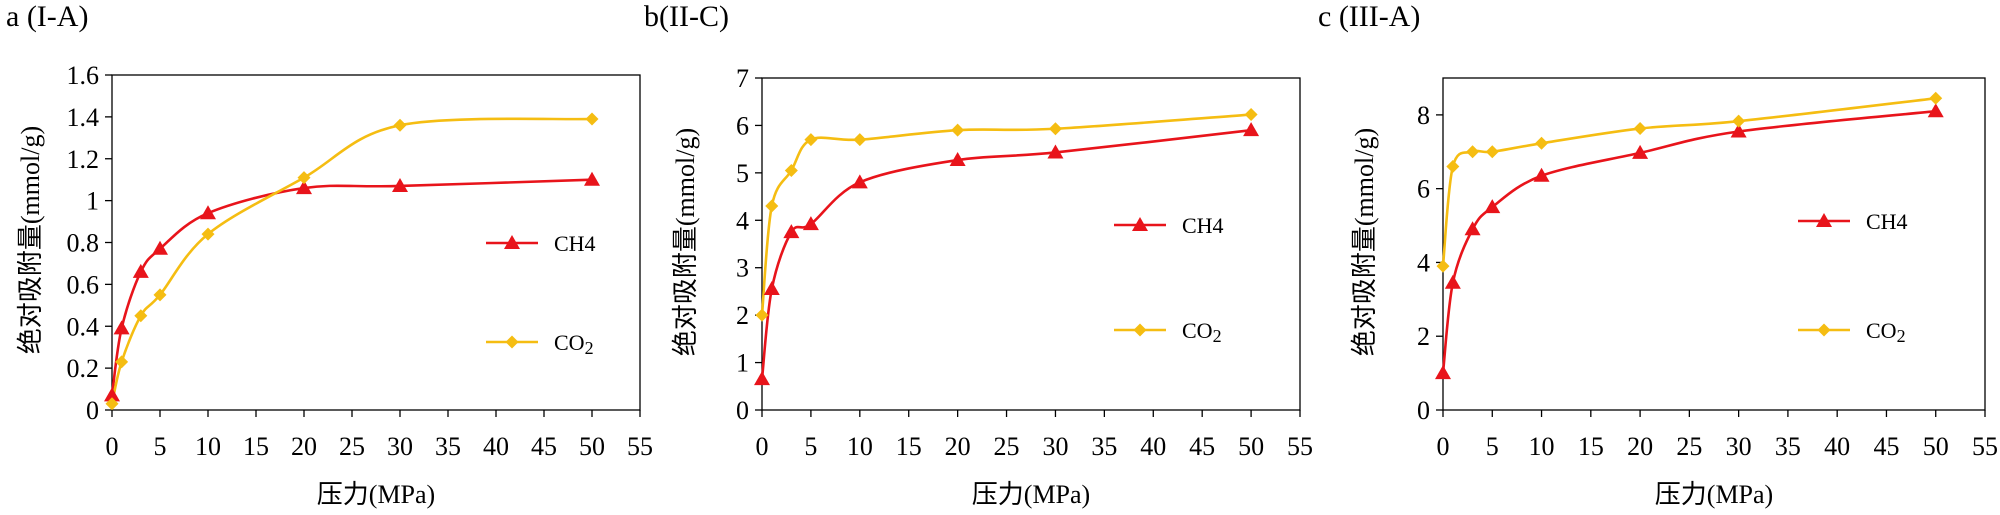 Image resolution: width=2000 pixels, height=515 pixels. What do you see at coordinates (1031, 494) in the screenshot?
I see `chart-b-x-axis-label: 压力(MPa)` at bounding box center [1031, 494].